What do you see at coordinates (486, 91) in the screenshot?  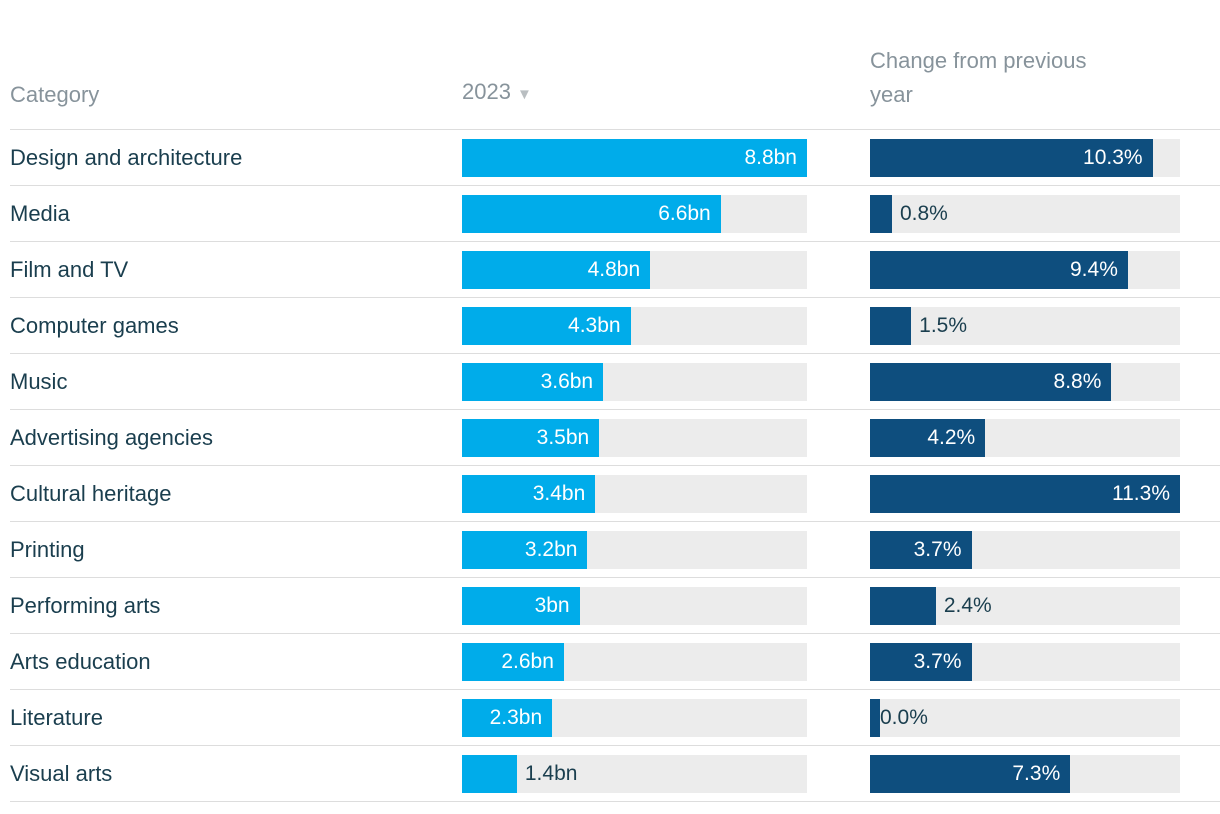 I see `year-header-label: 2023` at bounding box center [486, 91].